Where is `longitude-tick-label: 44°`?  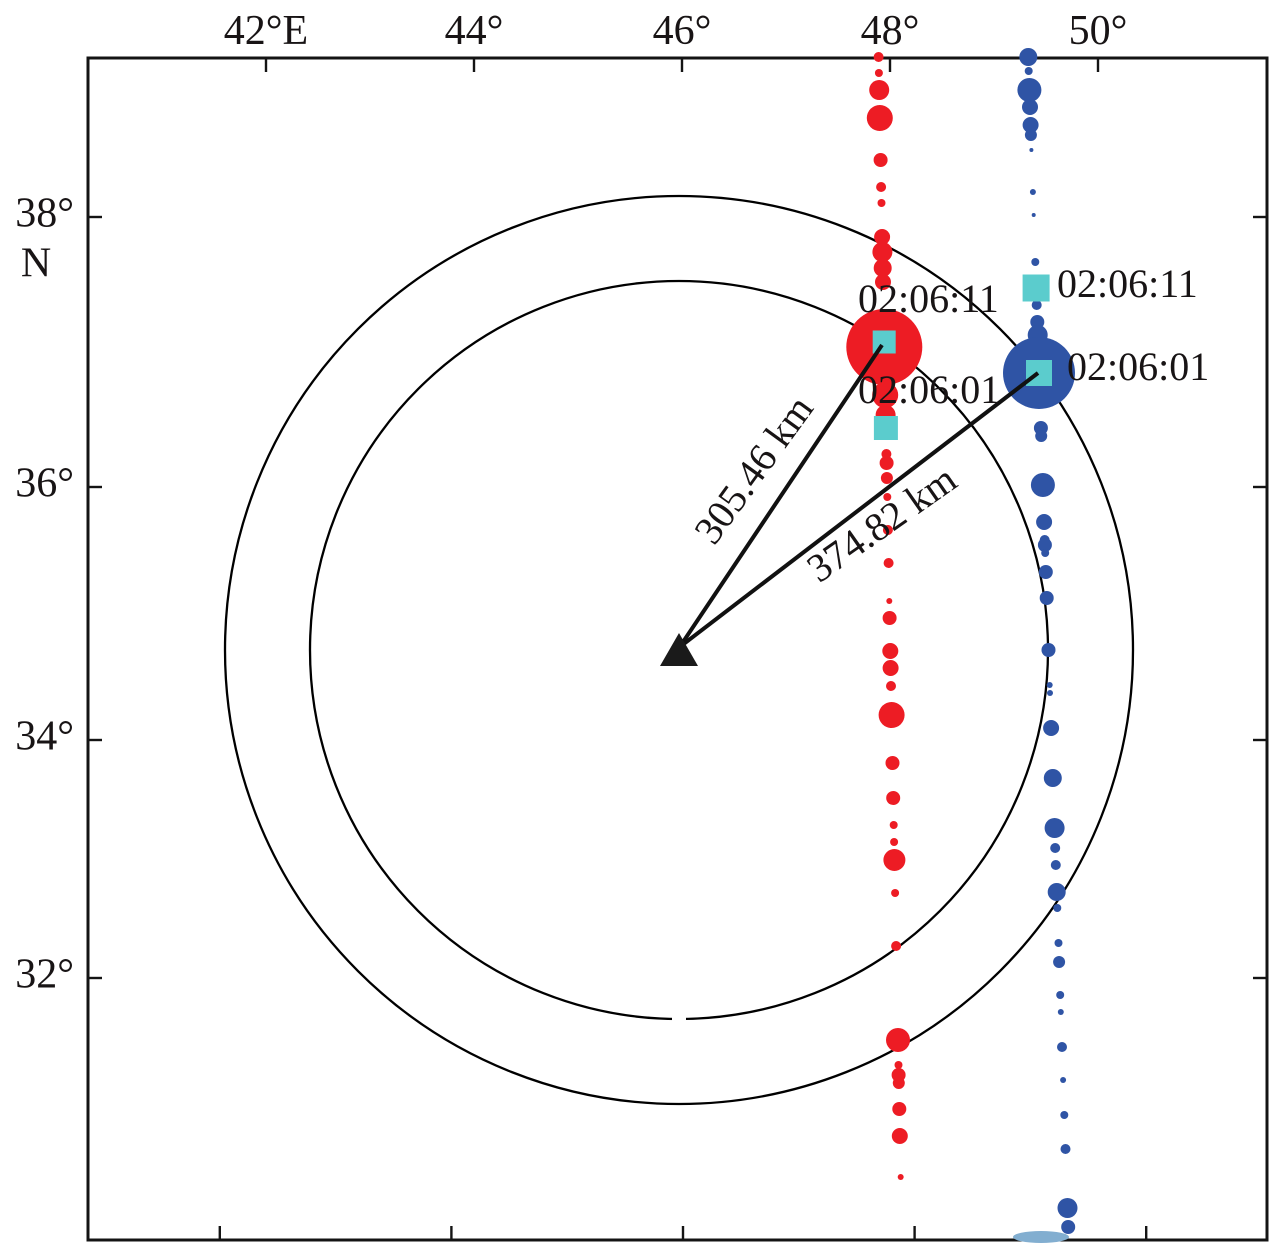 longitude-tick-label: 44° is located at coordinates (474, 31).